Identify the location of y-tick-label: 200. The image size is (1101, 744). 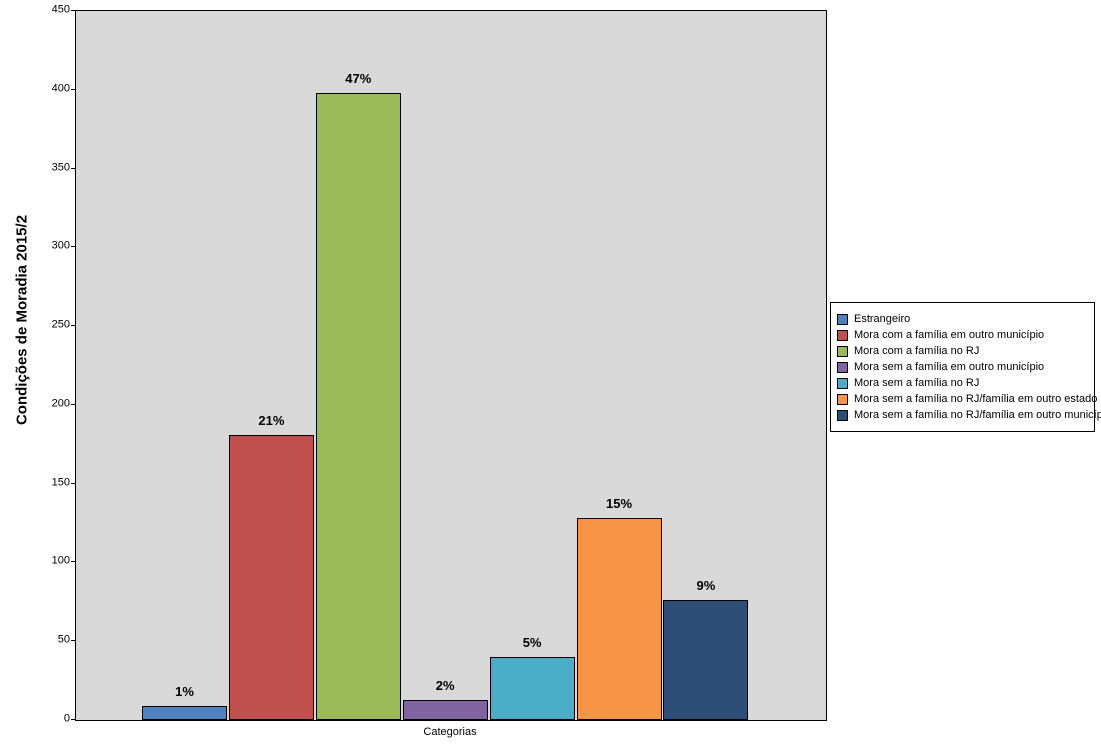
(60, 403).